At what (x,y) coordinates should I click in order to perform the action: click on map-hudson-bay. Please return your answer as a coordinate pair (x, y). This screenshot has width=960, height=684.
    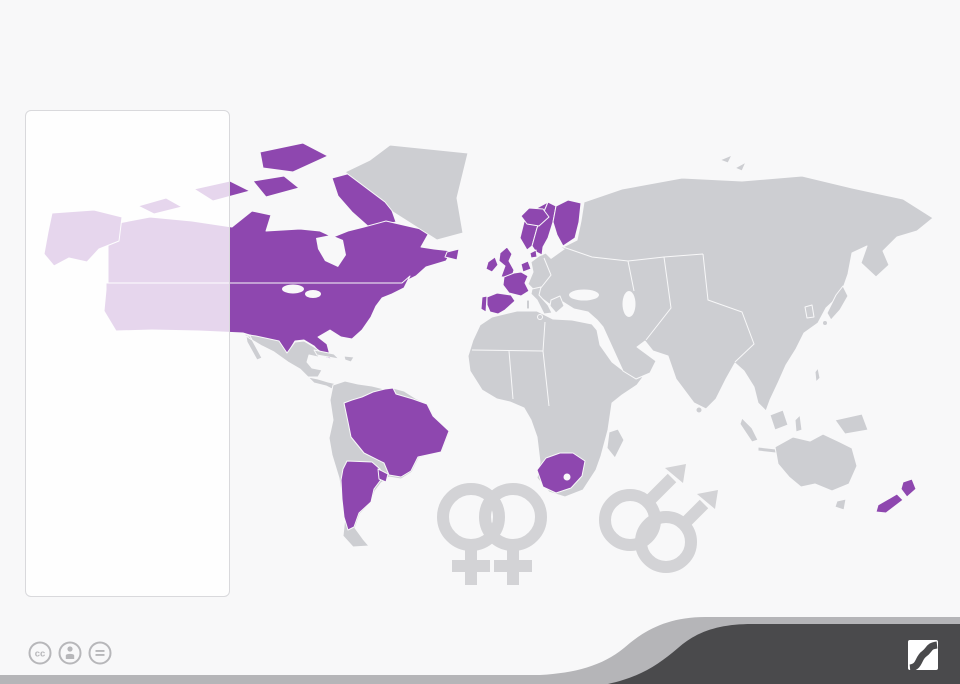
    Looking at the image, I should click on (331, 251).